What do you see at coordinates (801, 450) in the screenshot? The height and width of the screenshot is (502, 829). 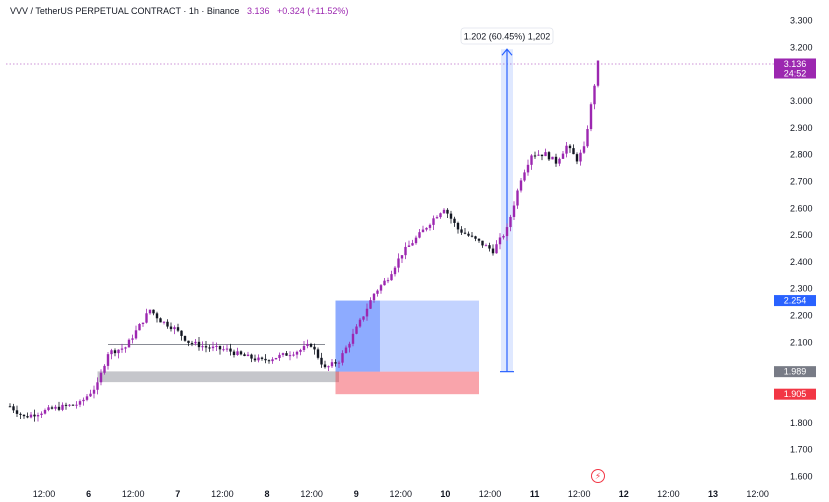 I see `price-tick-label: 1.700` at bounding box center [801, 450].